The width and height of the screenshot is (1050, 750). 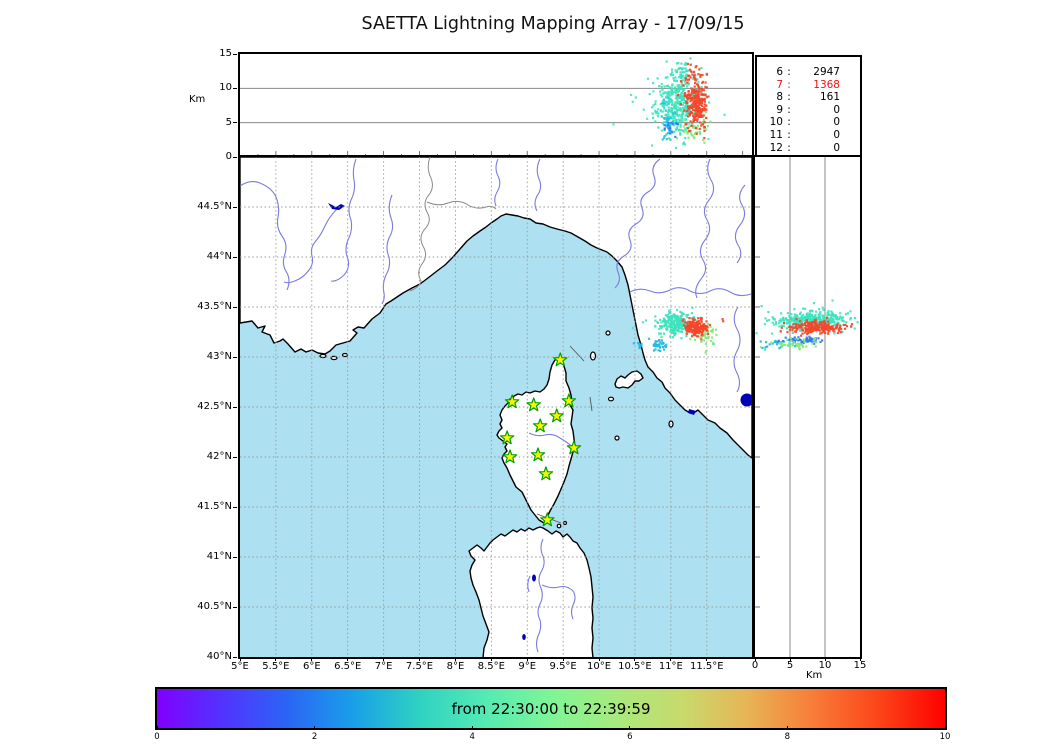 I want to click on source-count-panel: 6:2947 7:1368 8:161 9:0 10:0 11:0 12:0, so click(x=808, y=111).